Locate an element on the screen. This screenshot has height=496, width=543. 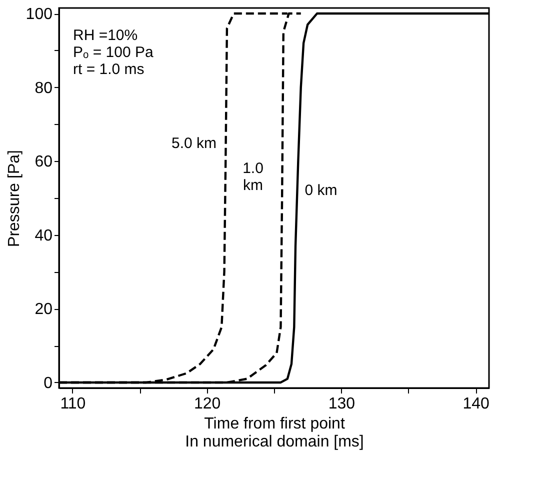
annotation: 5.0 km is located at coordinates (194, 143).